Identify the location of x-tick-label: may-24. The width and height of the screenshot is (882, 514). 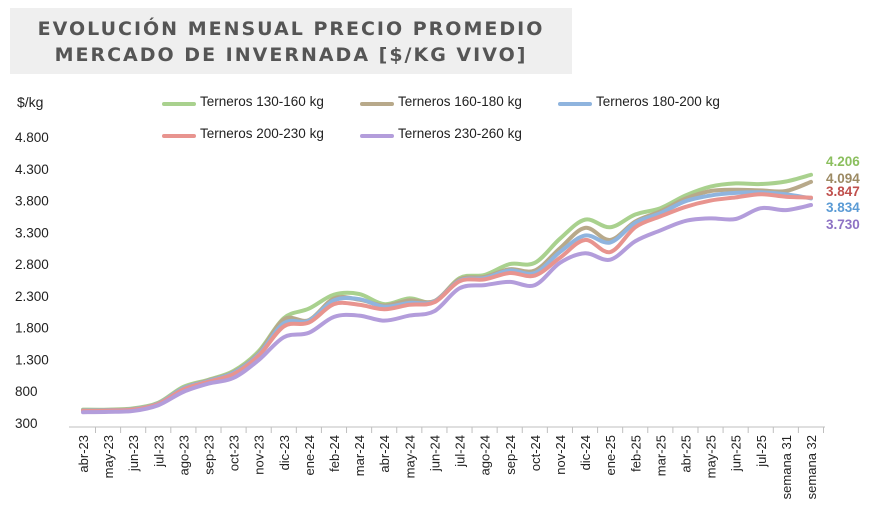
(409, 456).